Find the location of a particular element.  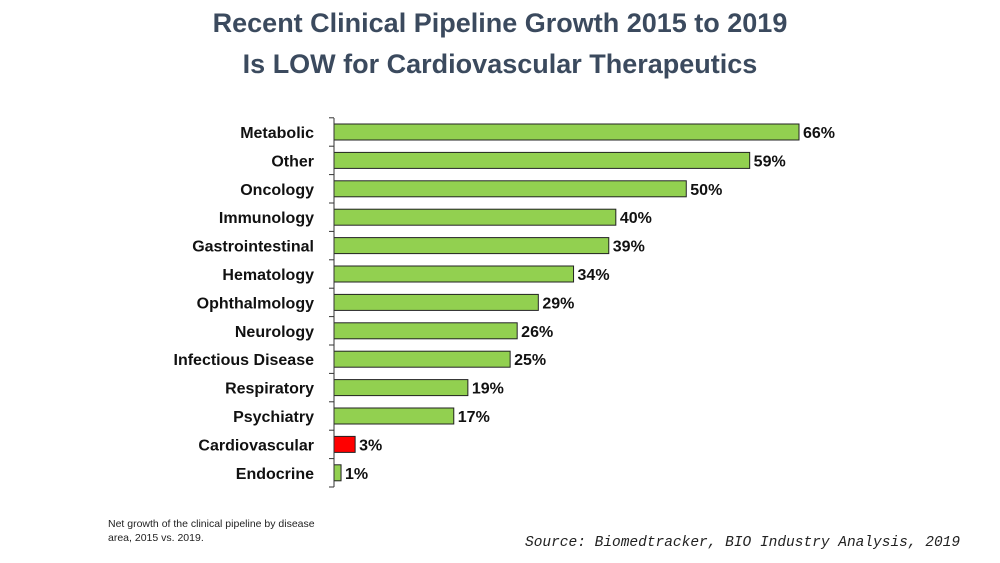

category-label-gastrointestinal: Gastrointestinal is located at coordinates (253, 247).